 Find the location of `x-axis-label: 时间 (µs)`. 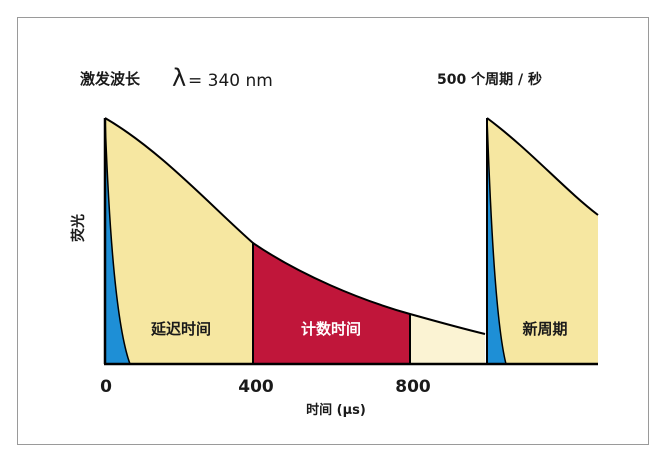

x-axis-label: 时间 (µs) is located at coordinates (336, 410).